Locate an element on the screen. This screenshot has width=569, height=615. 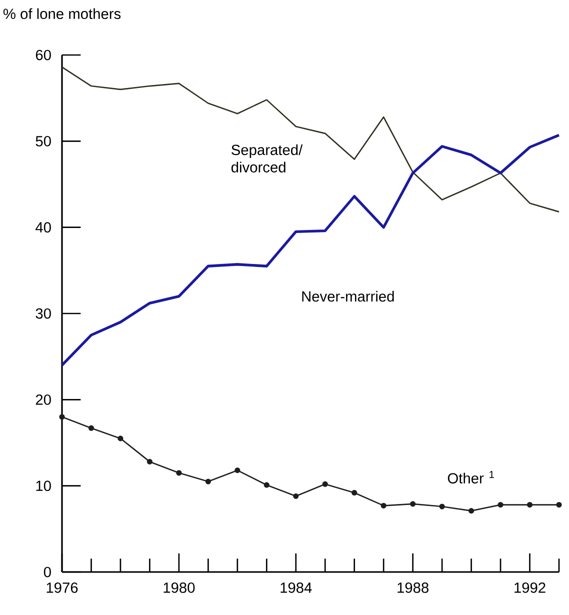
y-axis-title: % of lone mothers is located at coordinates (62, 14).